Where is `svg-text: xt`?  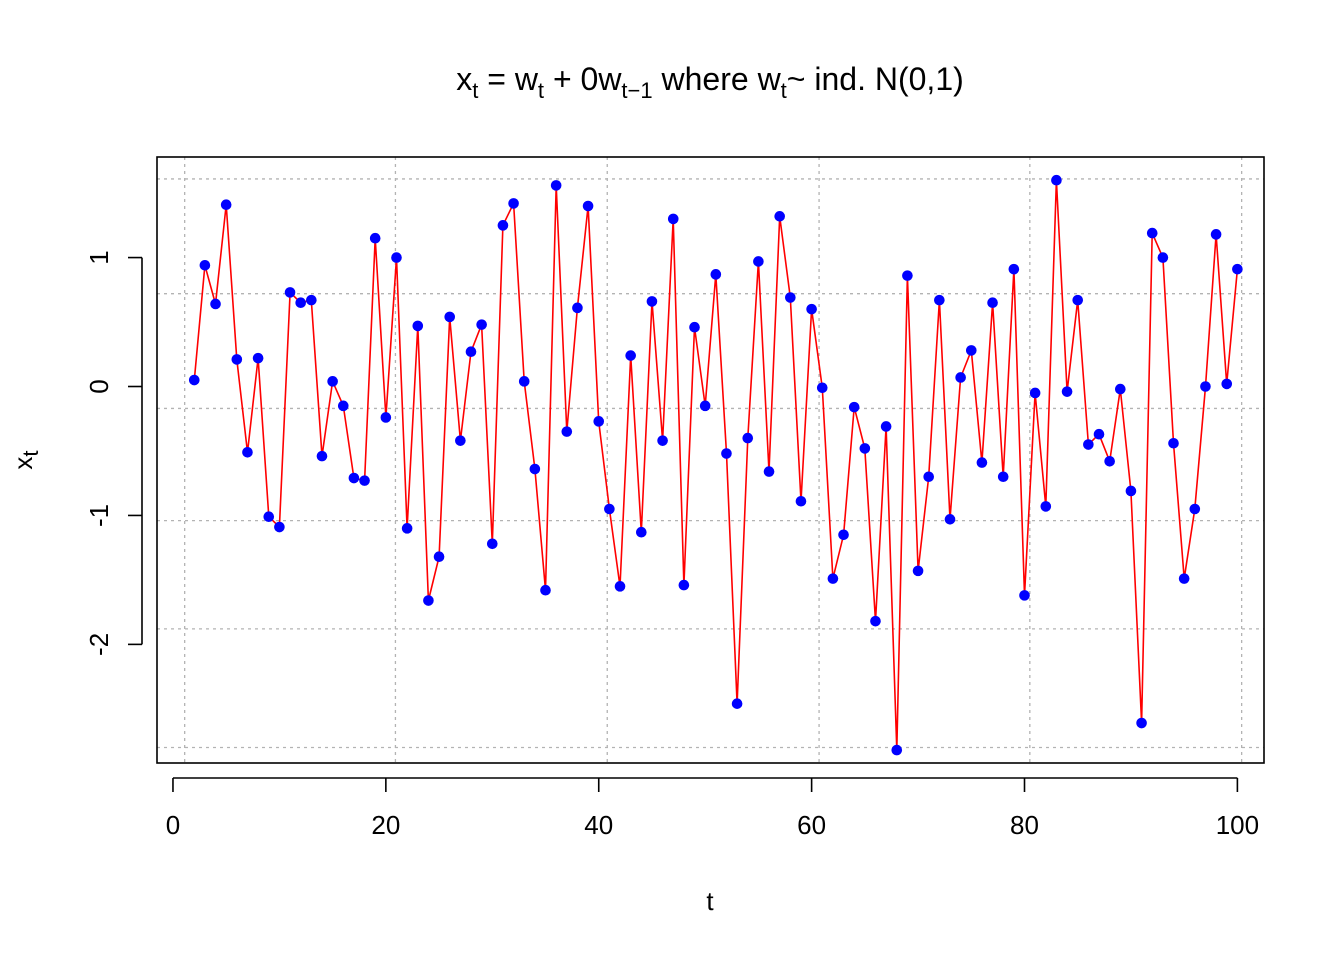 svg-text: xt is located at coordinates (25, 459).